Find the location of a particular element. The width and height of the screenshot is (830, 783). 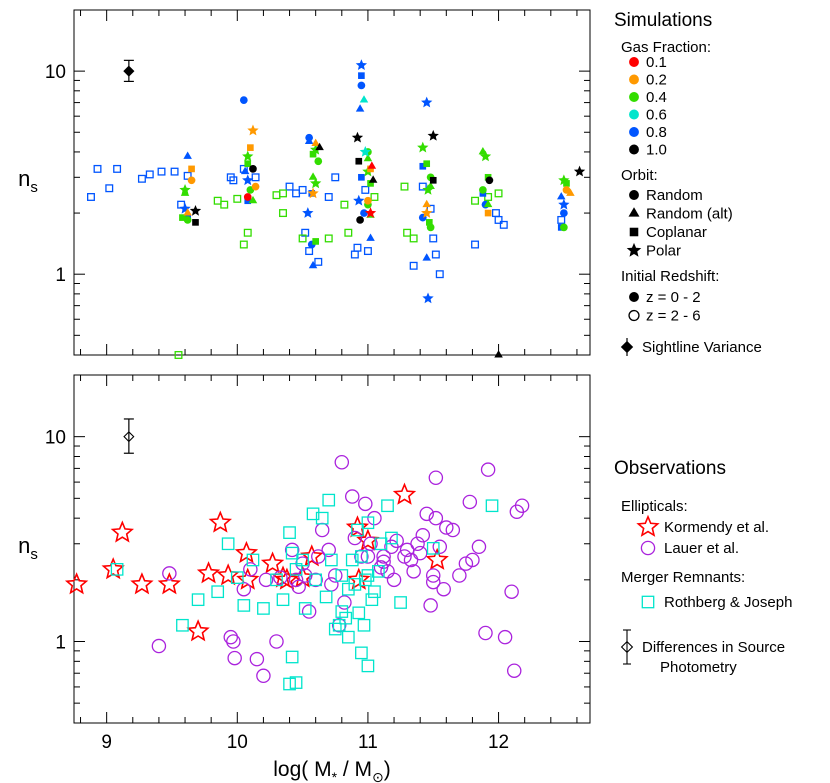

legend-gas-fraction-label: 0.1 is located at coordinates (656, 62).